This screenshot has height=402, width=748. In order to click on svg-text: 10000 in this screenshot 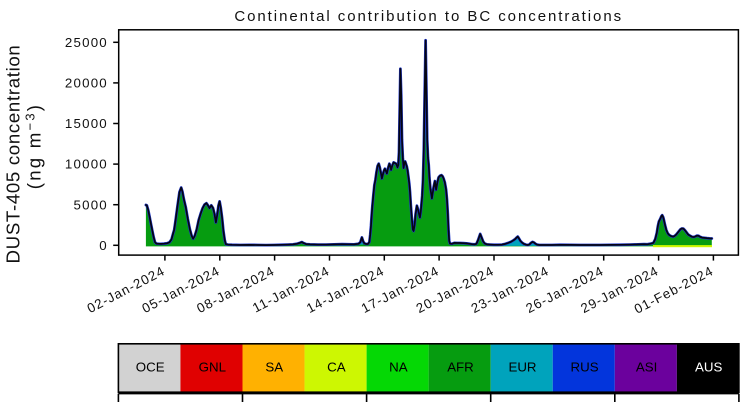, I will do `click(86, 164)`.